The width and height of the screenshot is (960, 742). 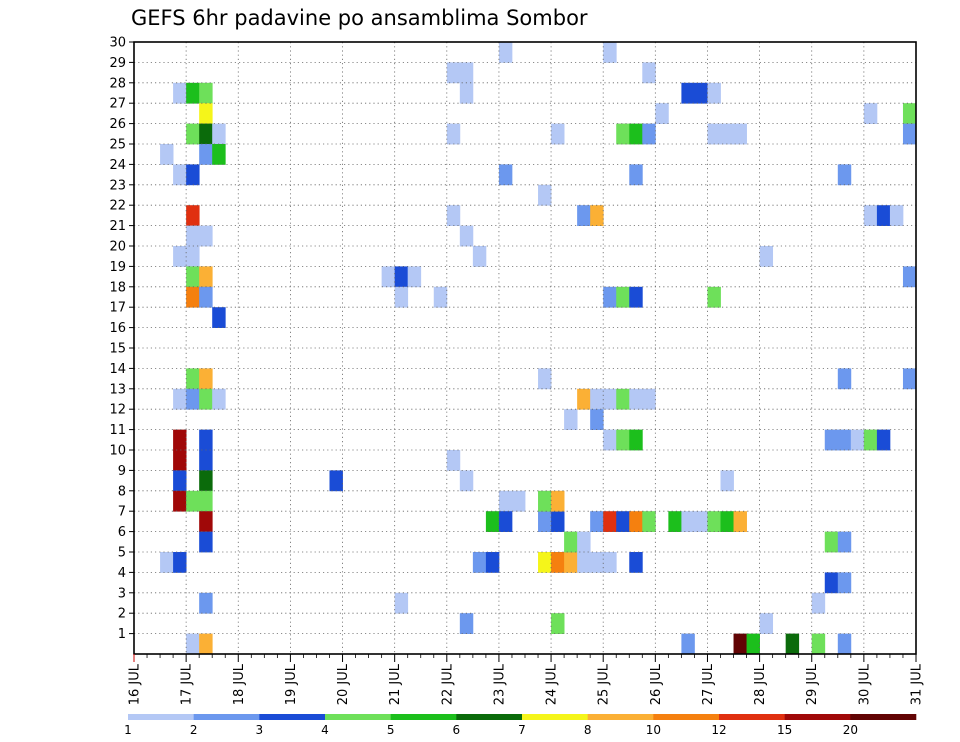 What do you see at coordinates (117, 63) in the screenshot?
I see `y-tick-label: 29` at bounding box center [117, 63].